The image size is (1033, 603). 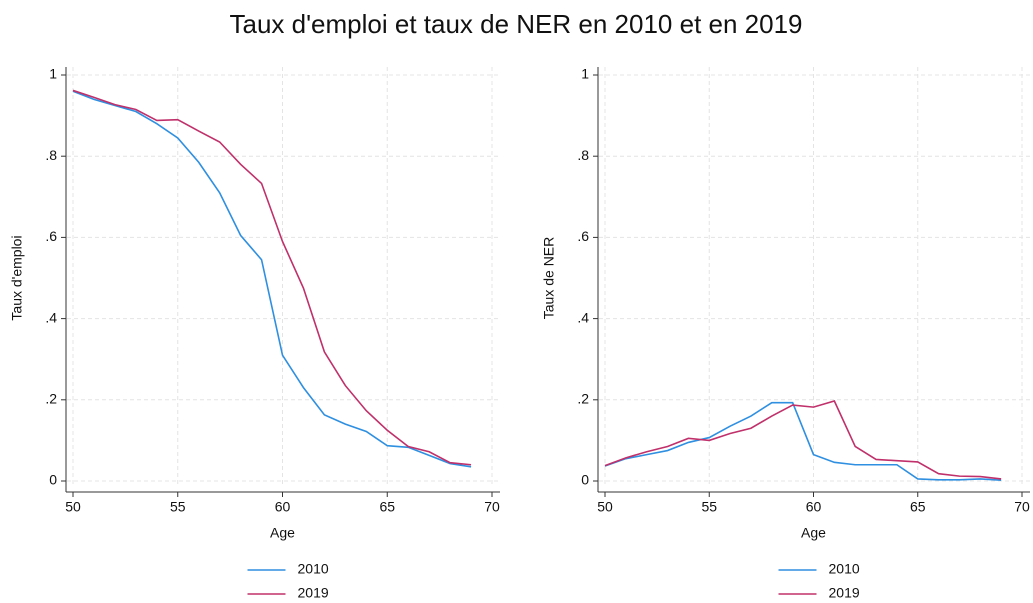 I want to click on y-axis-label: Taux de NER, so click(x=549, y=278).